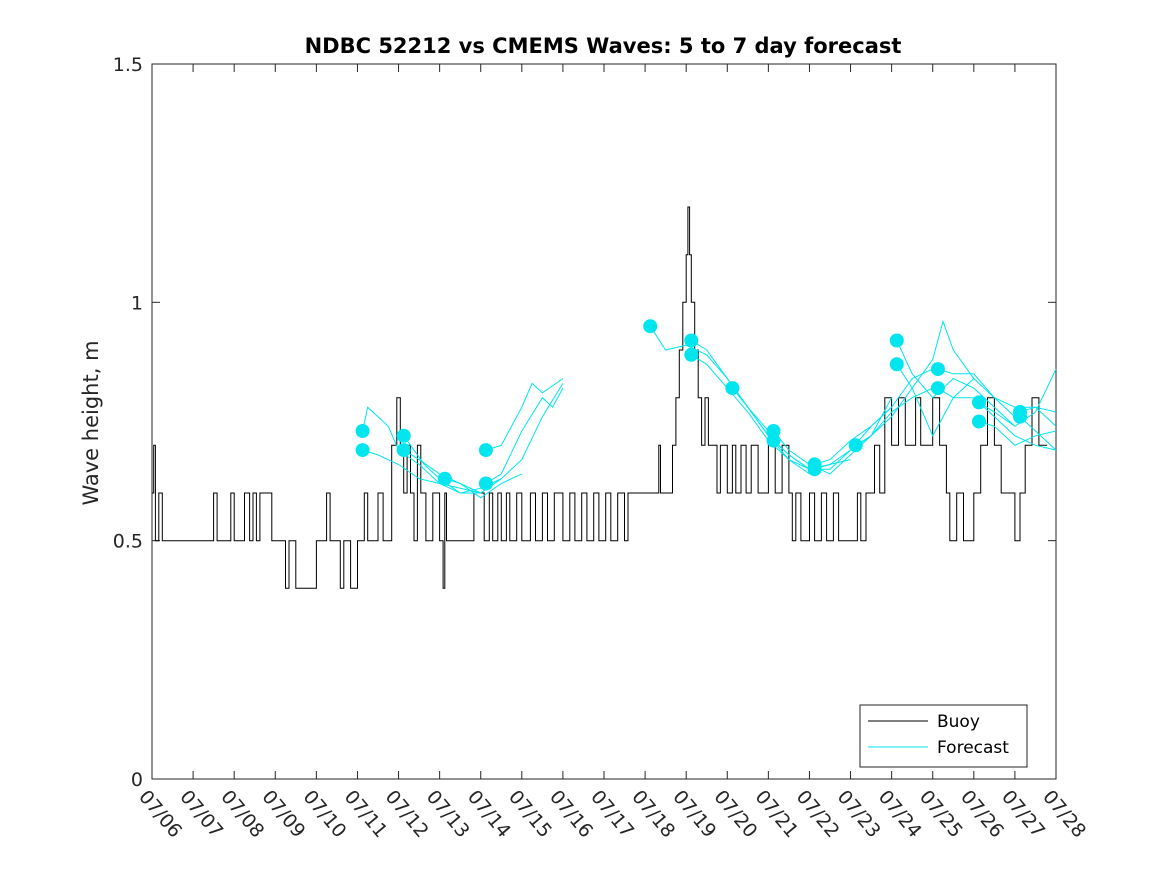 The width and height of the screenshot is (1167, 875). Describe the element at coordinates (160, 814) in the screenshot. I see `x-tick-label: 07/06` at that location.